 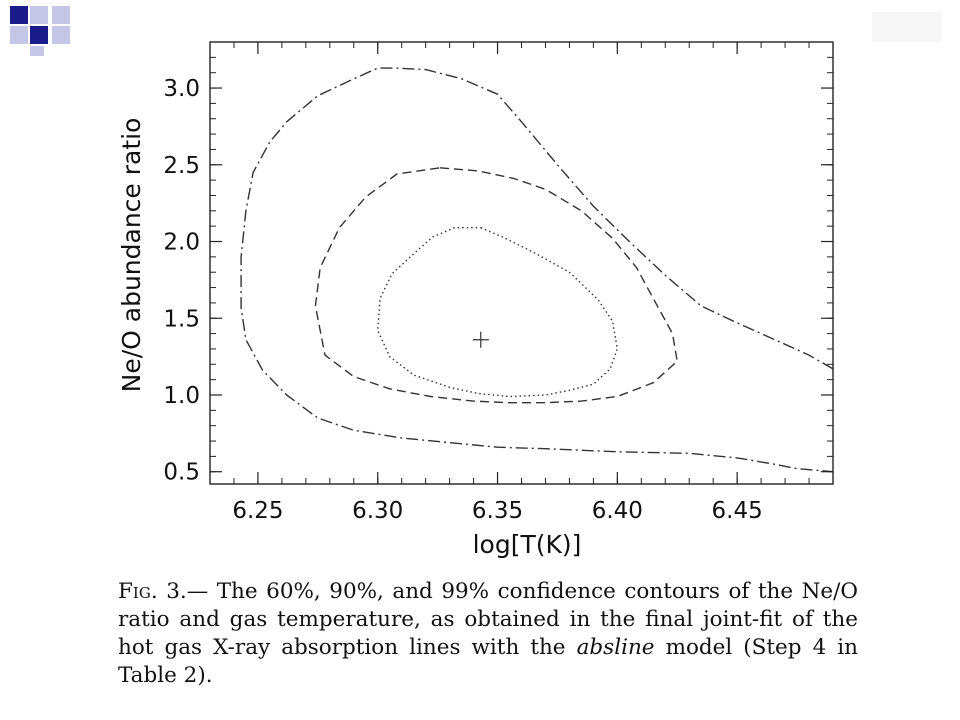 I want to click on logo-icon, so click(x=43, y=31).